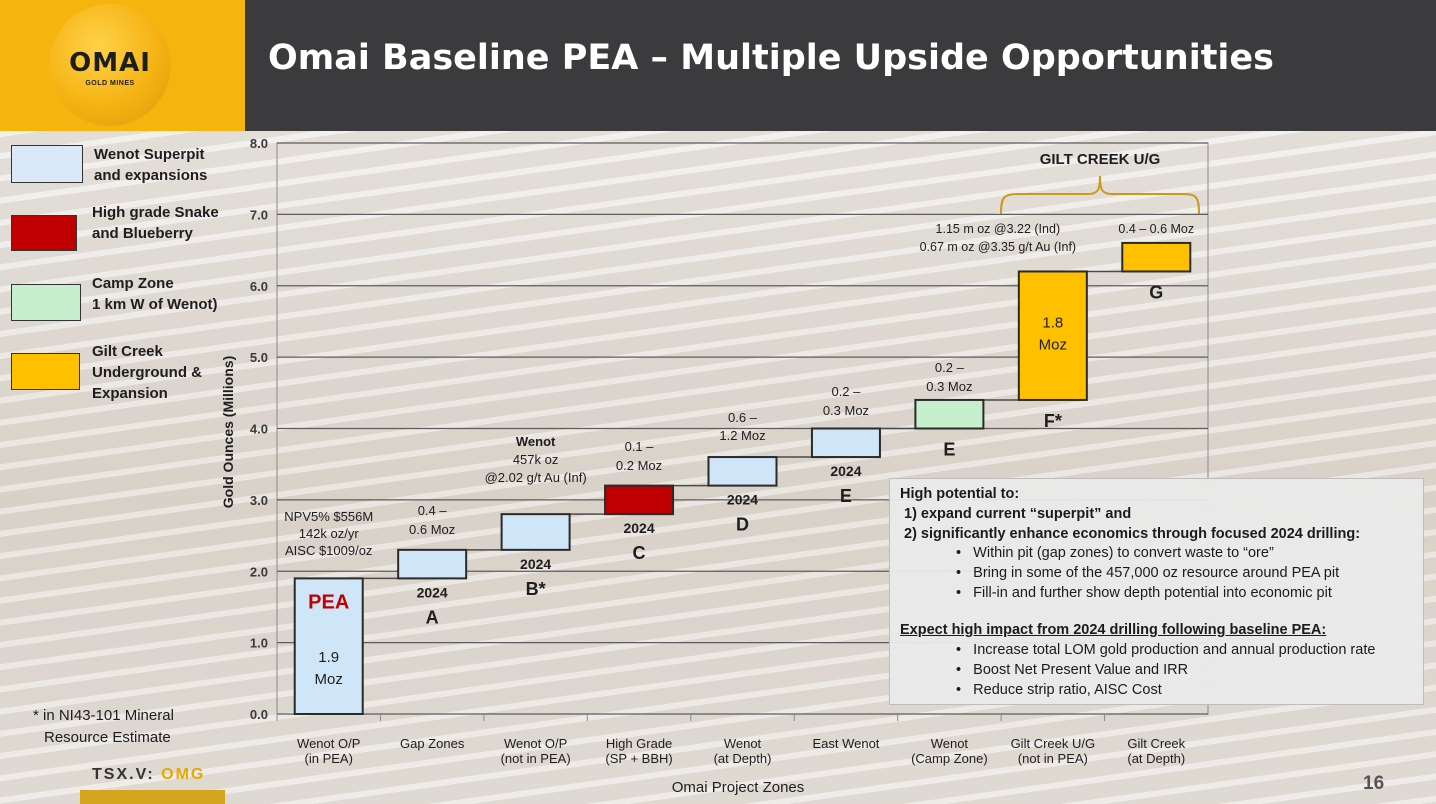 This screenshot has height=804, width=1436. I want to click on x-tick-label: (Camp Zone), so click(949, 758).